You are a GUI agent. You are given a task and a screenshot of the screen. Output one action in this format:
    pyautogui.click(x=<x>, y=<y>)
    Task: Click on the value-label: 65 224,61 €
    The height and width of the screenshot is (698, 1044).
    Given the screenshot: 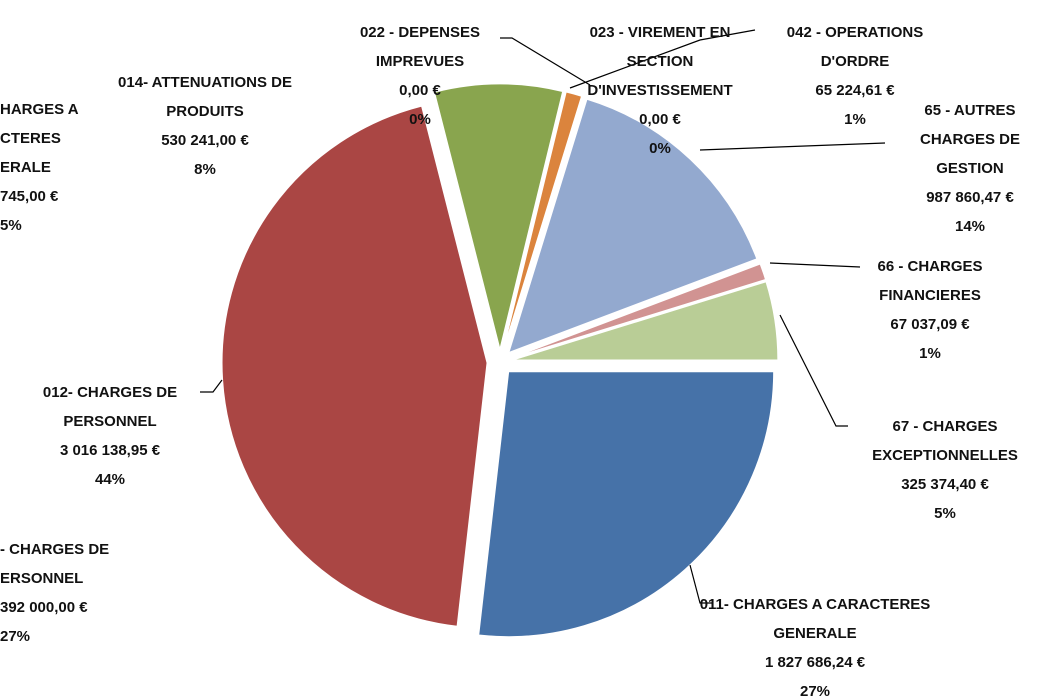 What is the action you would take?
    pyautogui.click(x=855, y=90)
    